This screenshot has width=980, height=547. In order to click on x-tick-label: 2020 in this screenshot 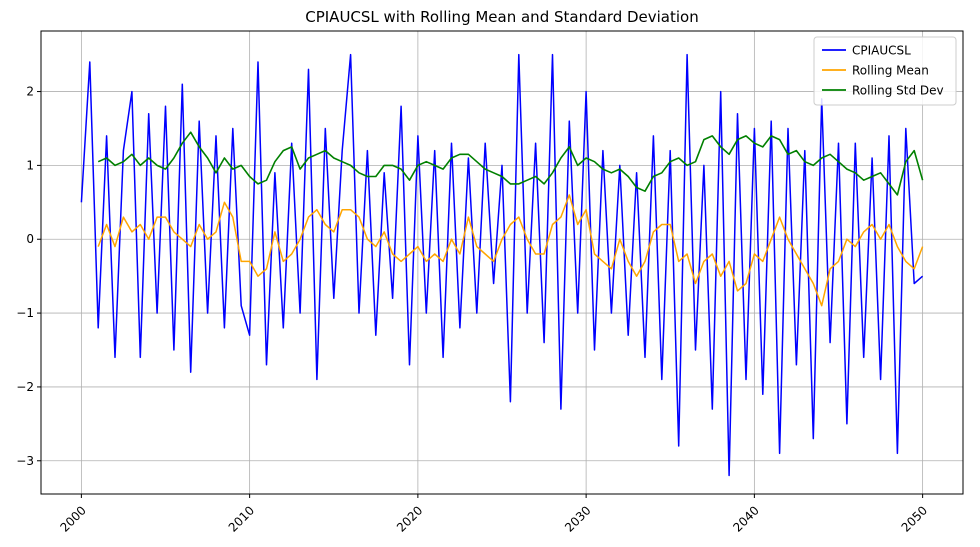, I will do `click(409, 518)`.